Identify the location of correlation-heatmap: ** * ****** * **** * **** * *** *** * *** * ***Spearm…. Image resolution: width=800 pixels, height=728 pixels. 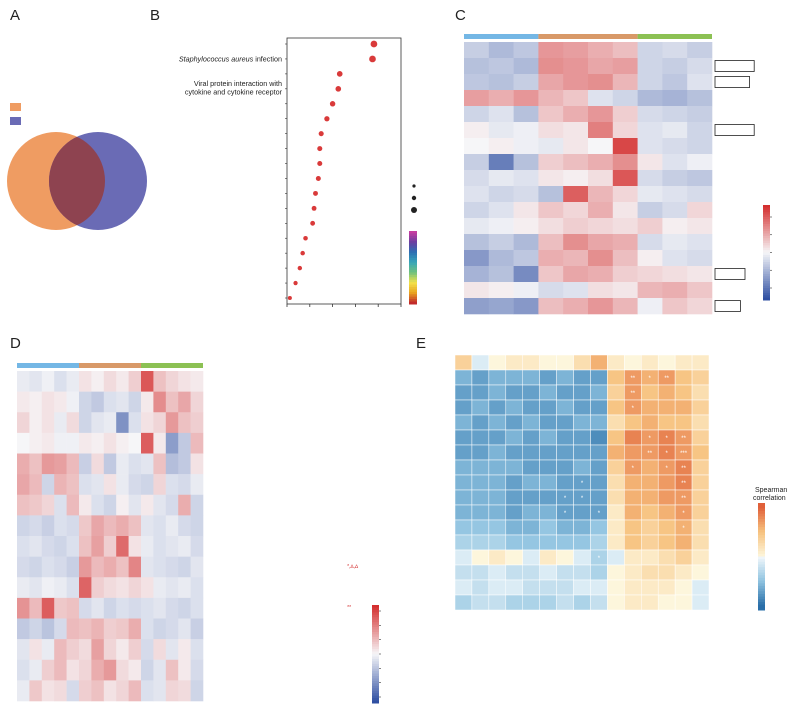
(620, 482).